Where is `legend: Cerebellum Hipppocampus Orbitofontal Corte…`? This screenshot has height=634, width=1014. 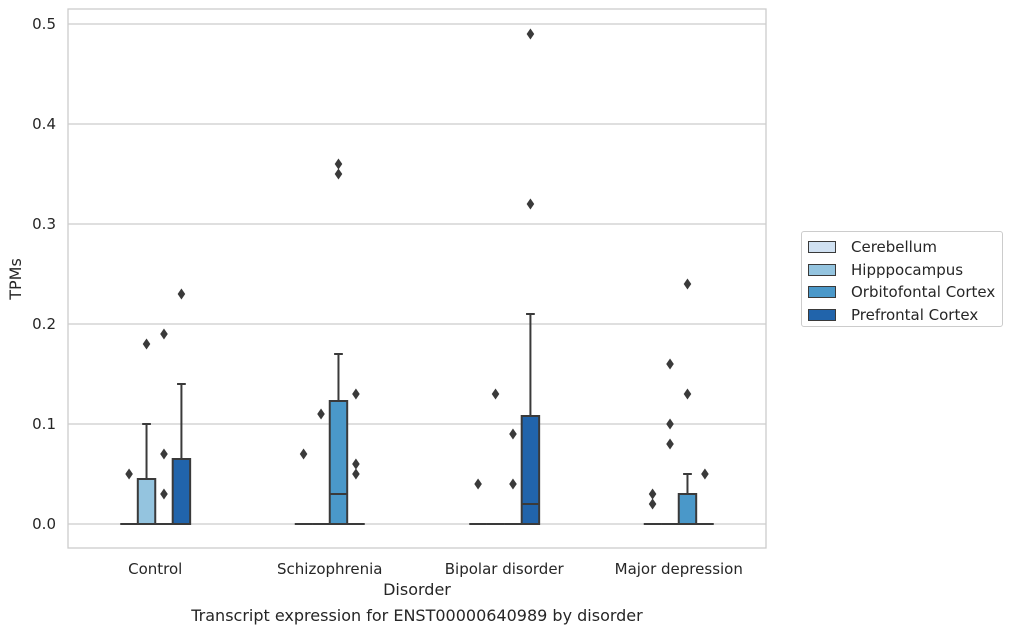 legend: Cerebellum Hipppocampus Orbitofontal Corte… is located at coordinates (902, 279).